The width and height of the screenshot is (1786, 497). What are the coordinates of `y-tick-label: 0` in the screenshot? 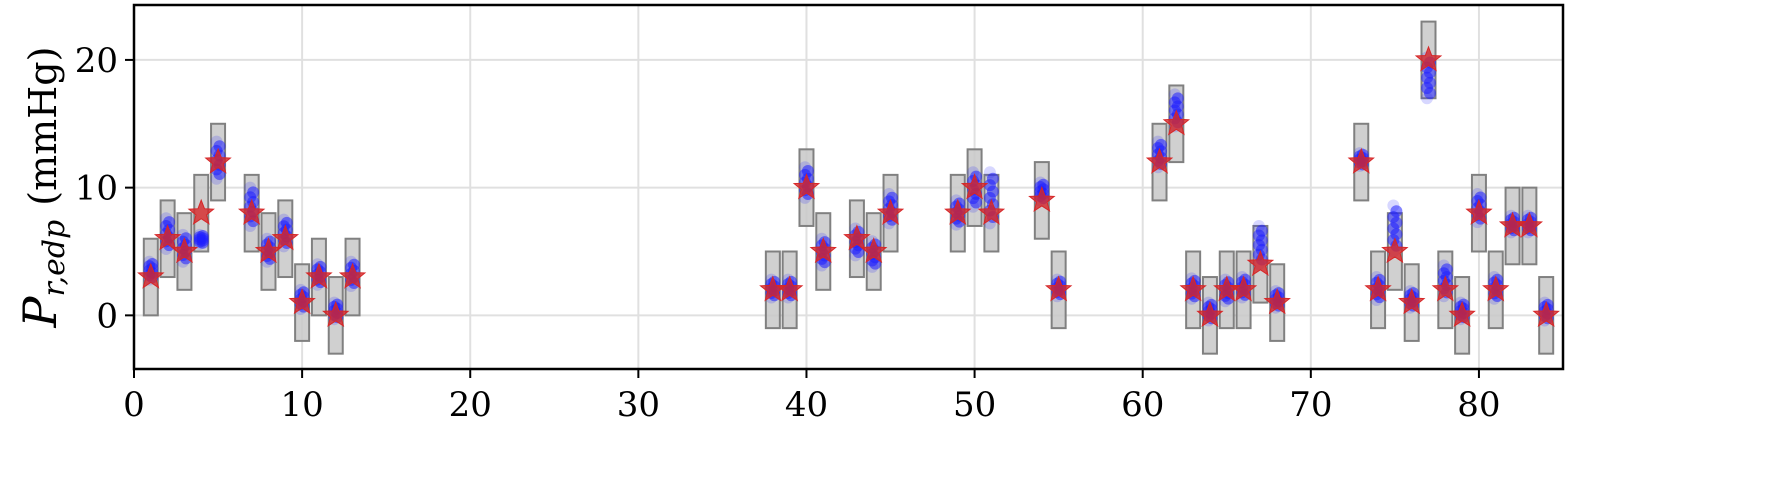 It's located at (107, 316).